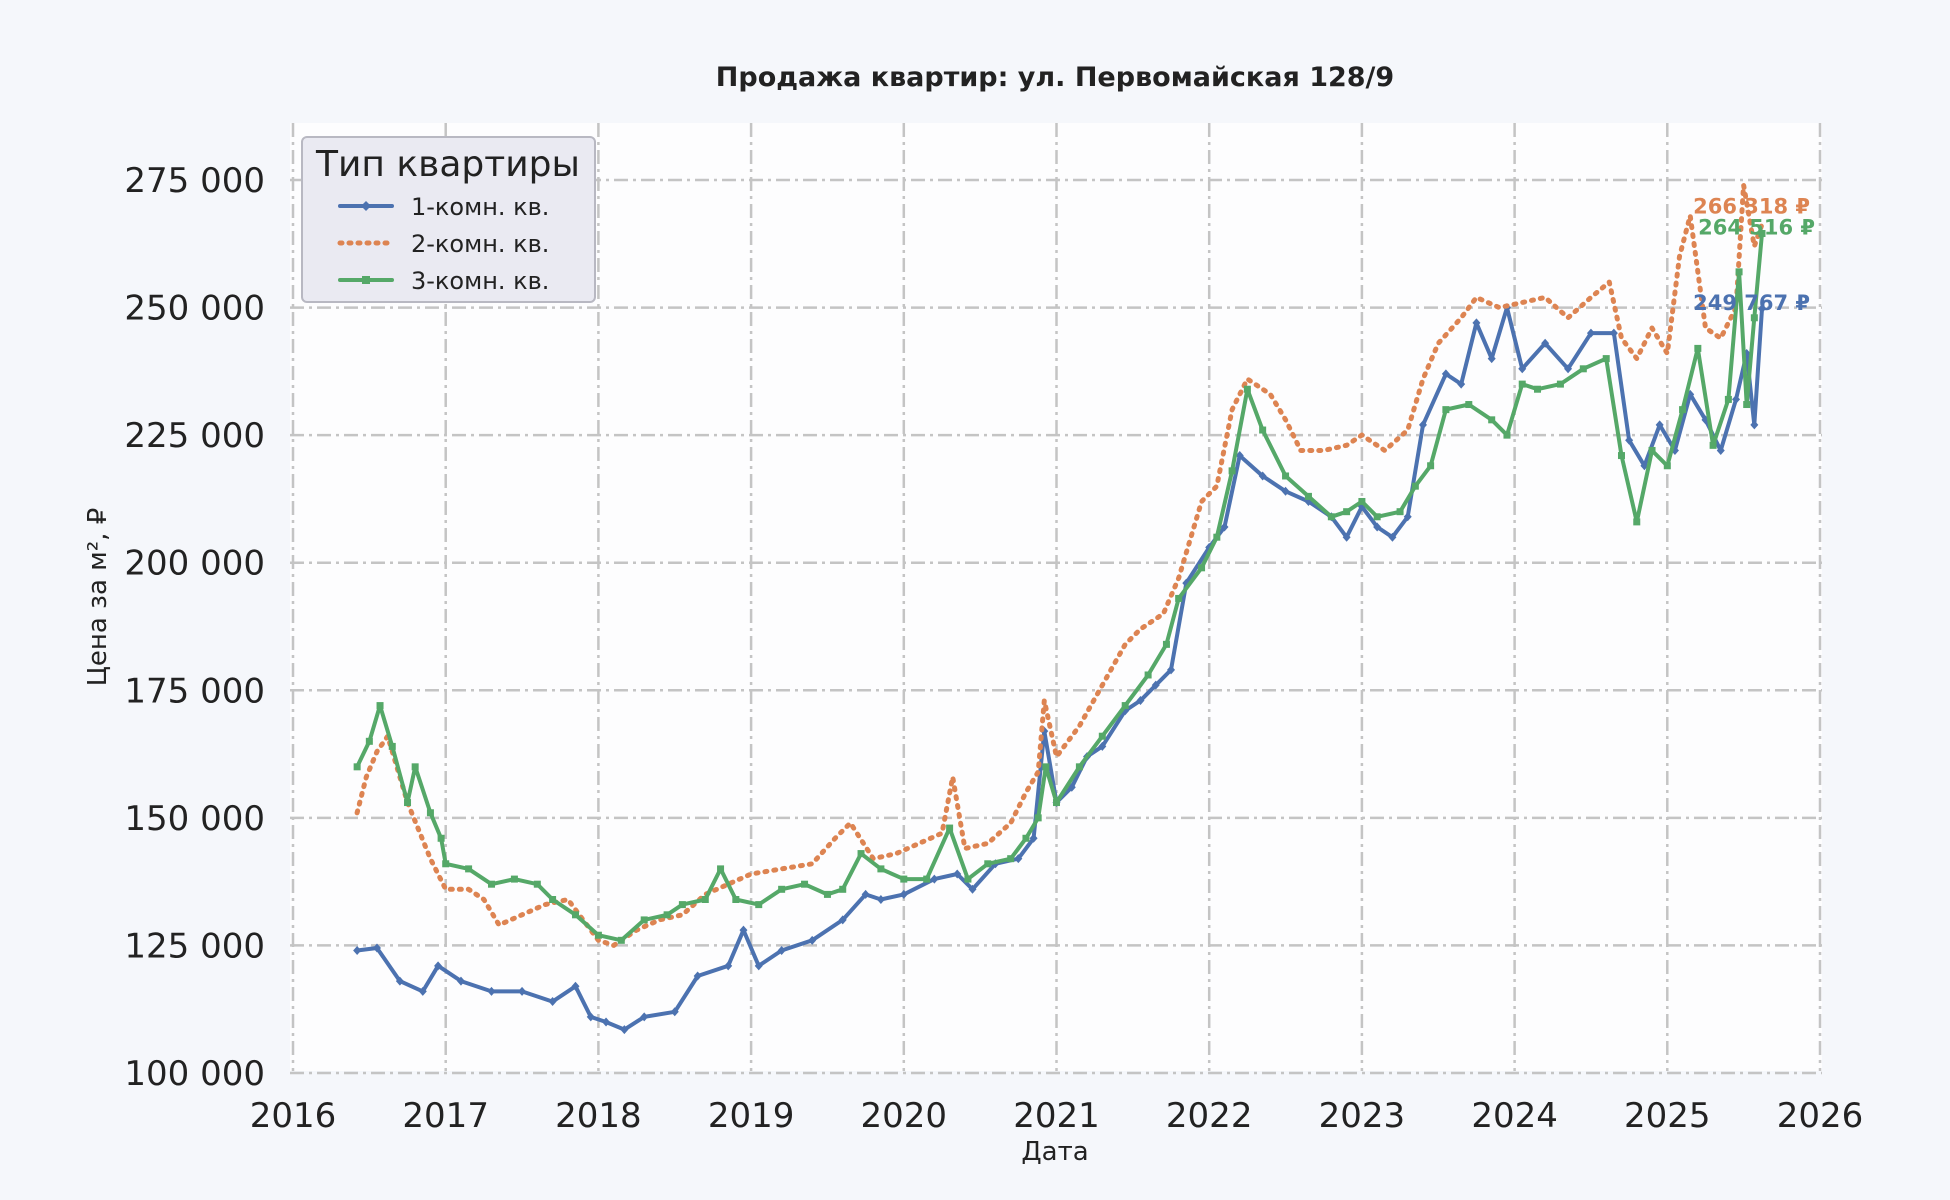  What do you see at coordinates (194, 436) in the screenshot?
I see `y-tick-label: 225 000` at bounding box center [194, 436].